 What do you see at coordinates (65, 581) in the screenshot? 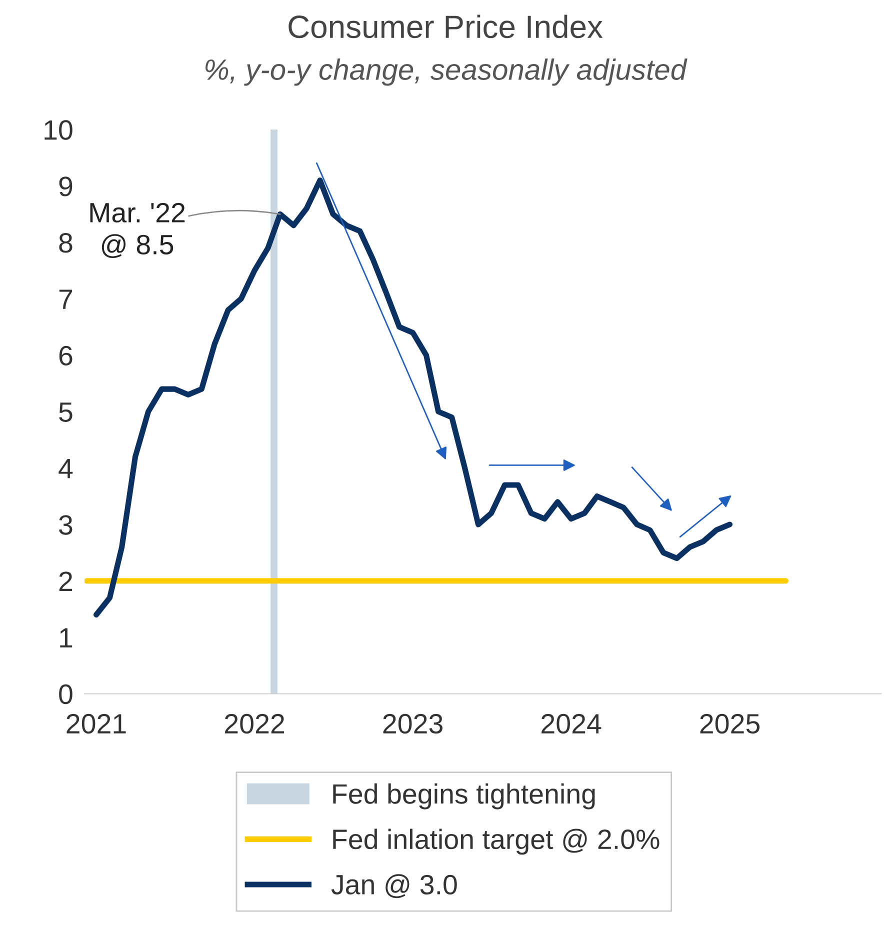
I see `y-tick-label: 2` at bounding box center [65, 581].